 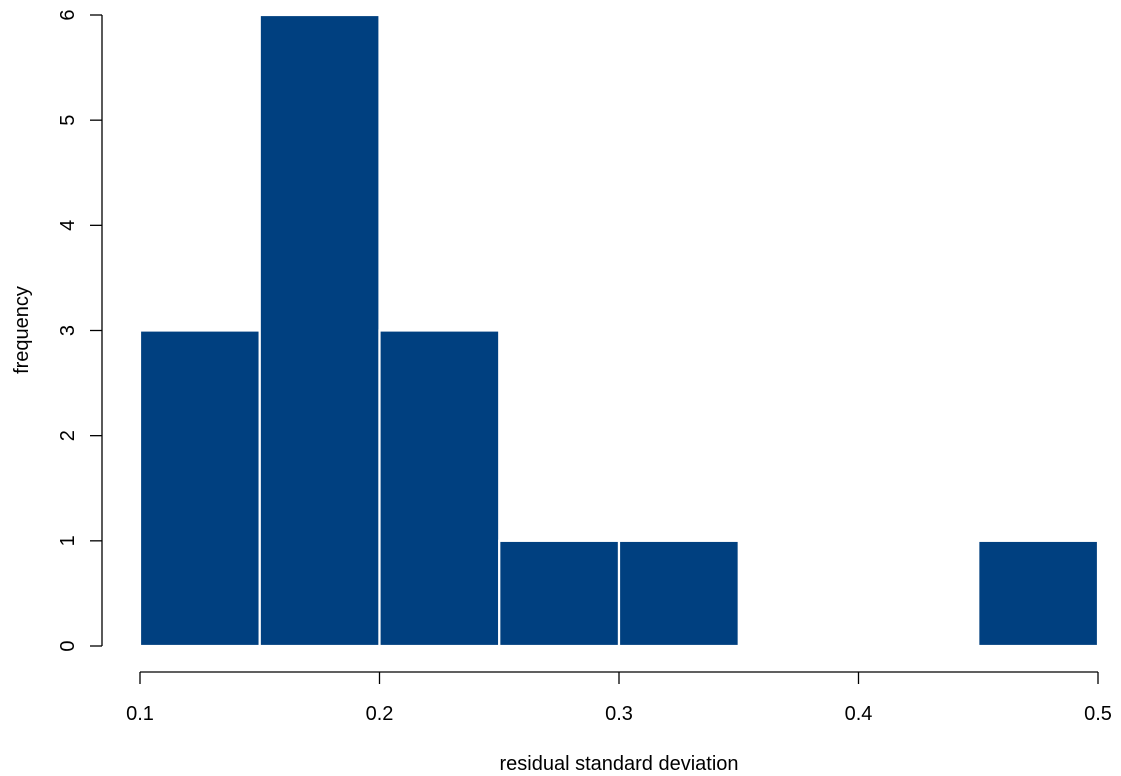 I want to click on x-tick-label-1: 0.2, so click(x=380, y=714).